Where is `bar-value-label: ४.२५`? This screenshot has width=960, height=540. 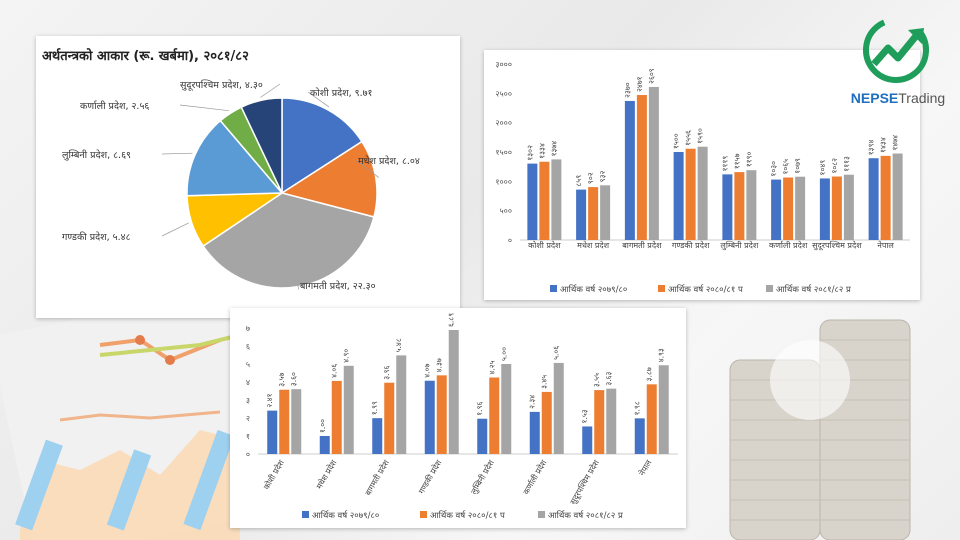 bar-value-label: ४.२५ is located at coordinates (491, 367).